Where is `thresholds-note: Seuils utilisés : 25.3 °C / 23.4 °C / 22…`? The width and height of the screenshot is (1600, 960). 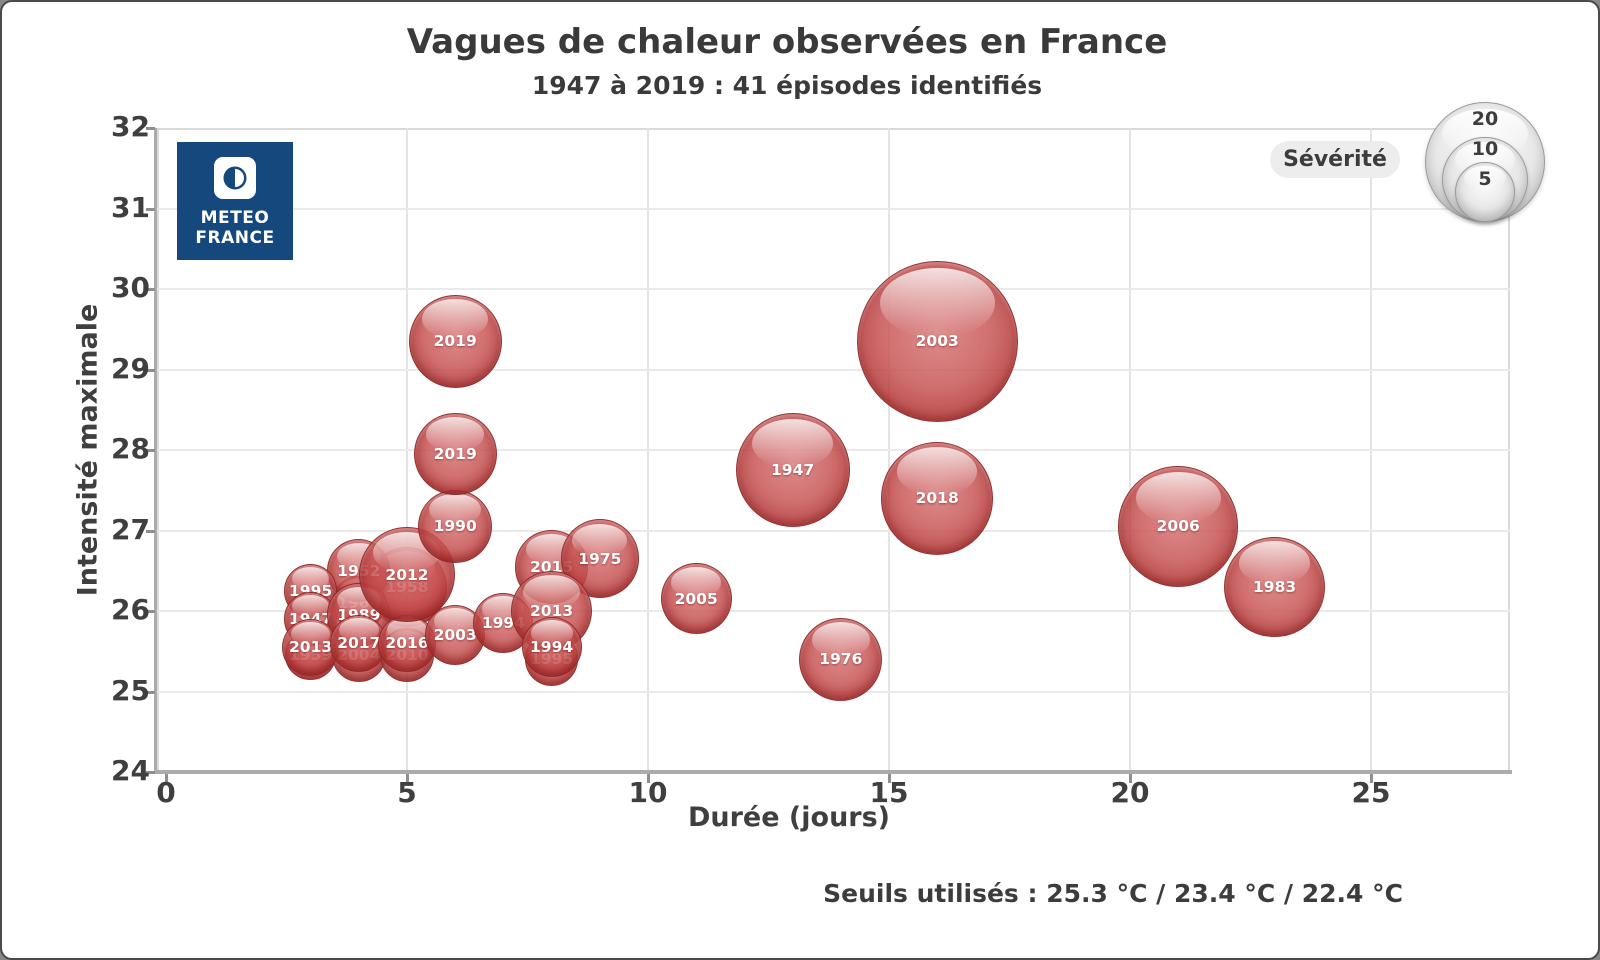 thresholds-note: Seuils utilisés : 25.3 °C / 23.4 °C / 22… is located at coordinates (1113, 893).